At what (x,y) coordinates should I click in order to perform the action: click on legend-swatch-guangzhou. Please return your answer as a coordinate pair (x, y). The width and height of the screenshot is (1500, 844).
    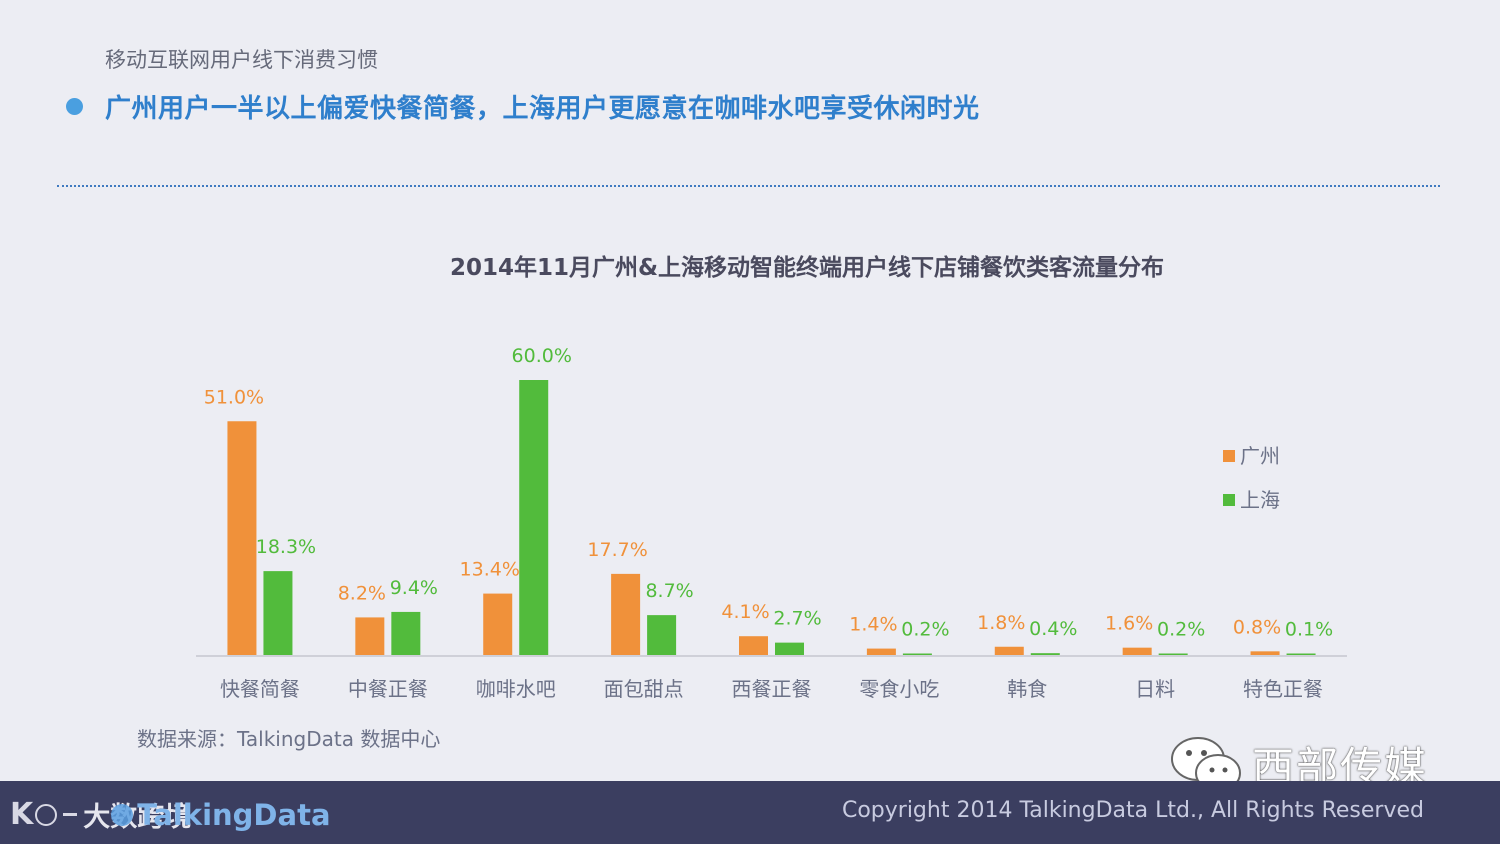
    Looking at the image, I should click on (1229, 456).